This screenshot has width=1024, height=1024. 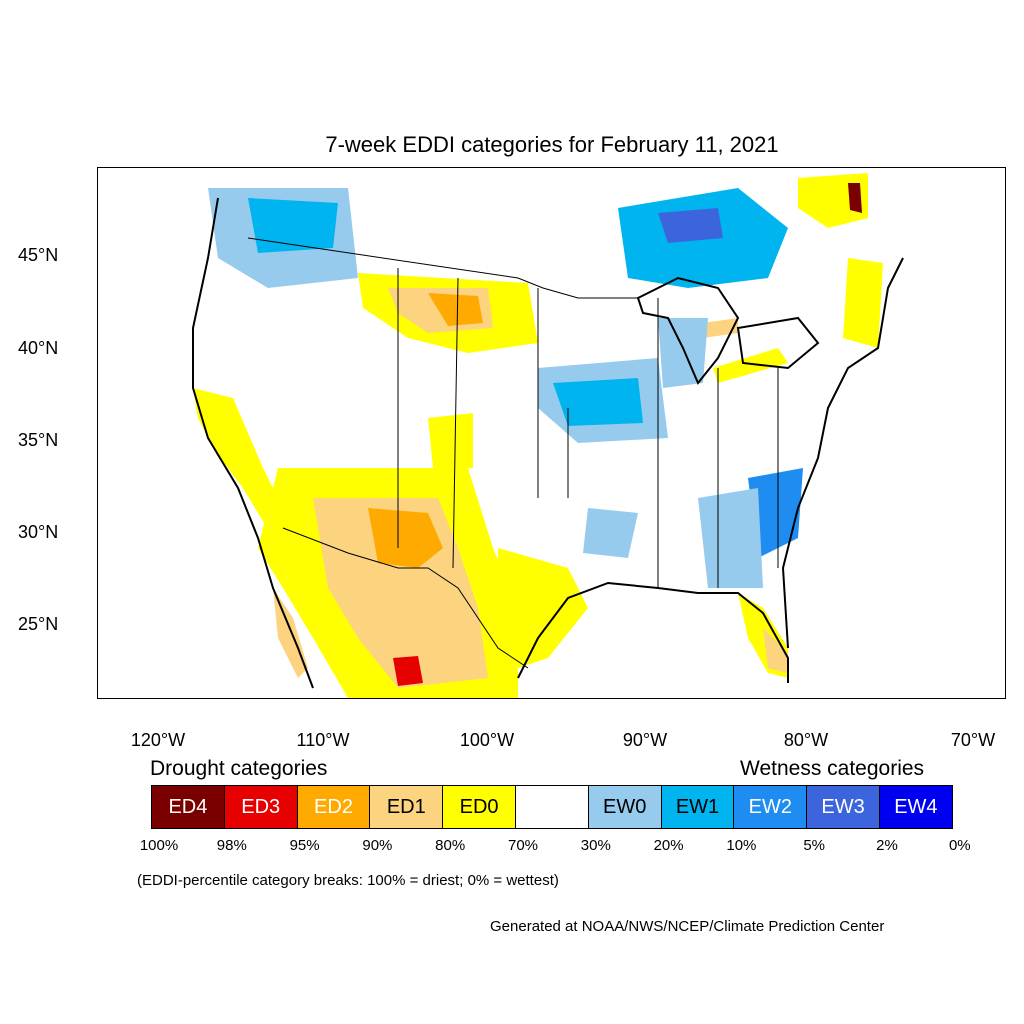 I want to click on lat-label-35: 35°N, so click(x=38, y=440).